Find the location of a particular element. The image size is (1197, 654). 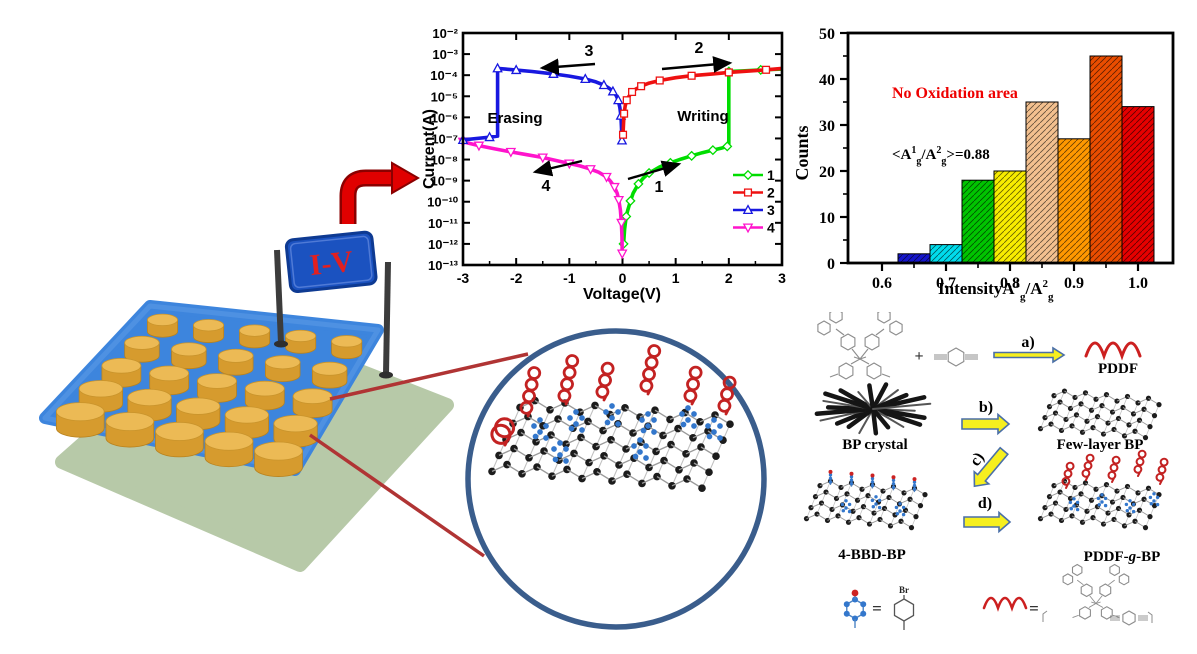

svg-text: 1.0 is located at coordinates (1138, 283).